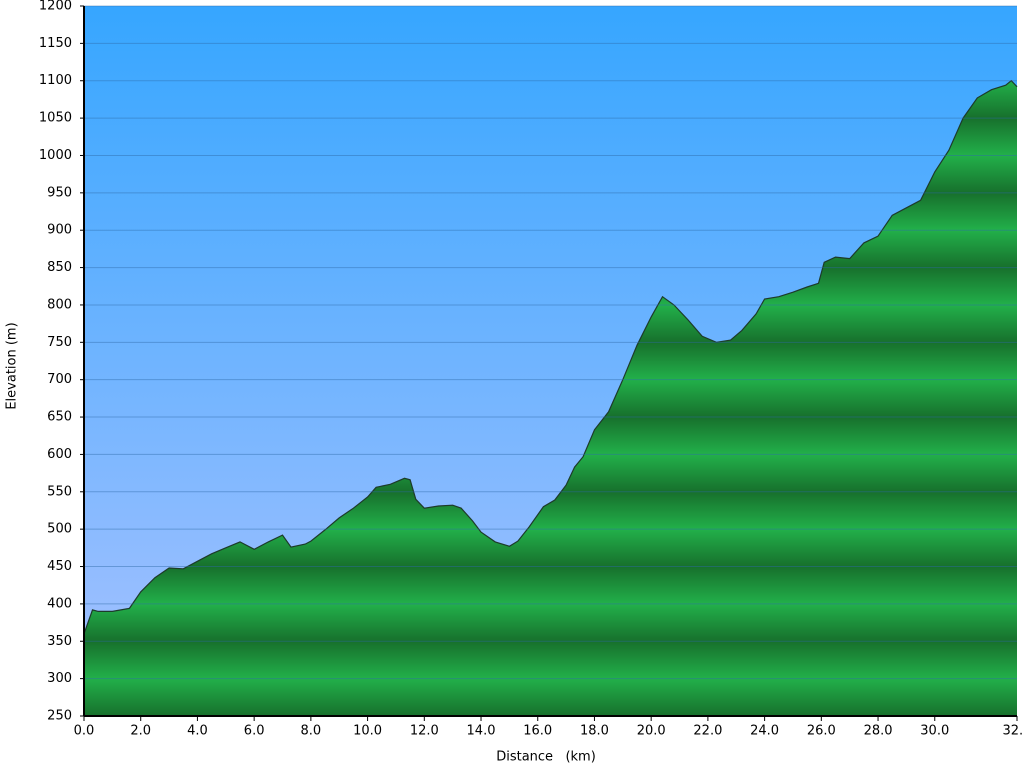 The image size is (1024, 768). Describe the element at coordinates (1013, 731) in the screenshot. I see `x-tick-label: 32.9` at that location.